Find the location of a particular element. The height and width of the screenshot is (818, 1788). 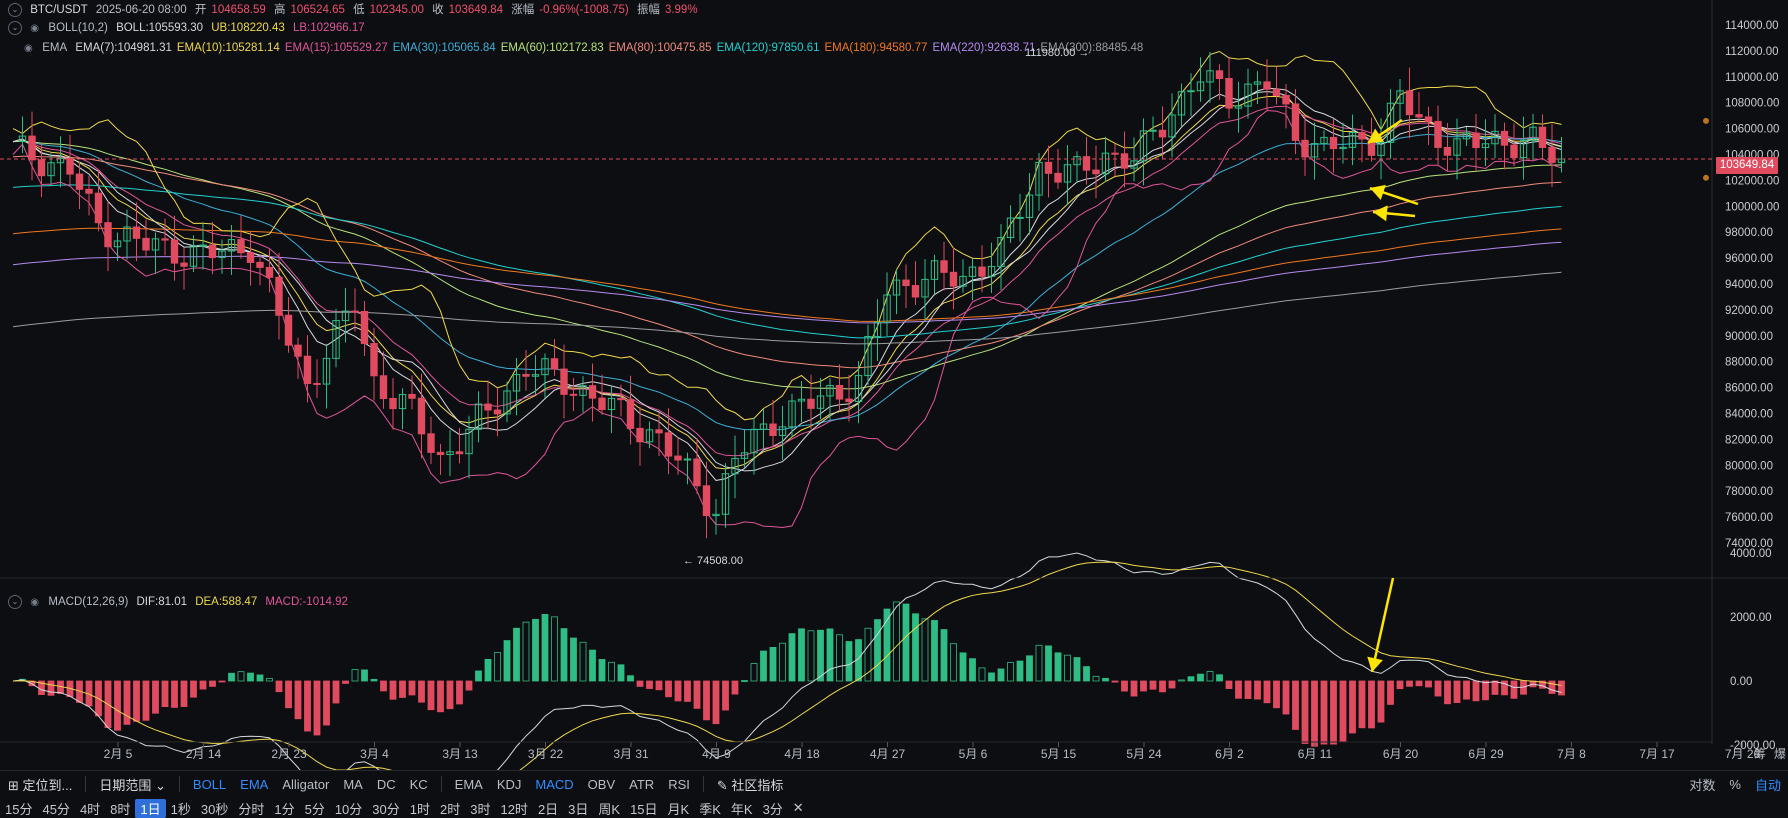

tab-季k-button: 季K is located at coordinates (710, 809).